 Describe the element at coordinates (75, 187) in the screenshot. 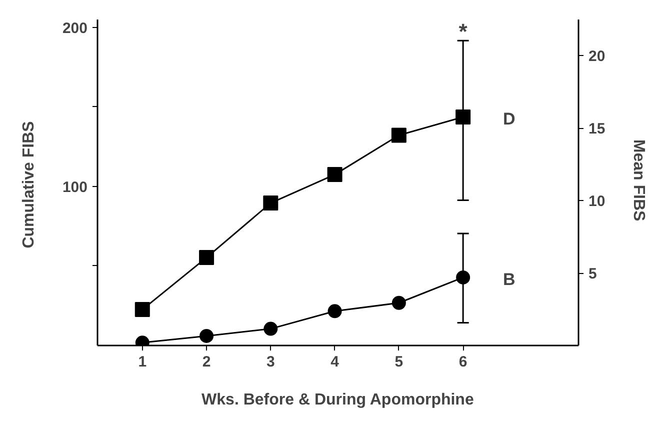

I see `y-tick-label: 100` at that location.